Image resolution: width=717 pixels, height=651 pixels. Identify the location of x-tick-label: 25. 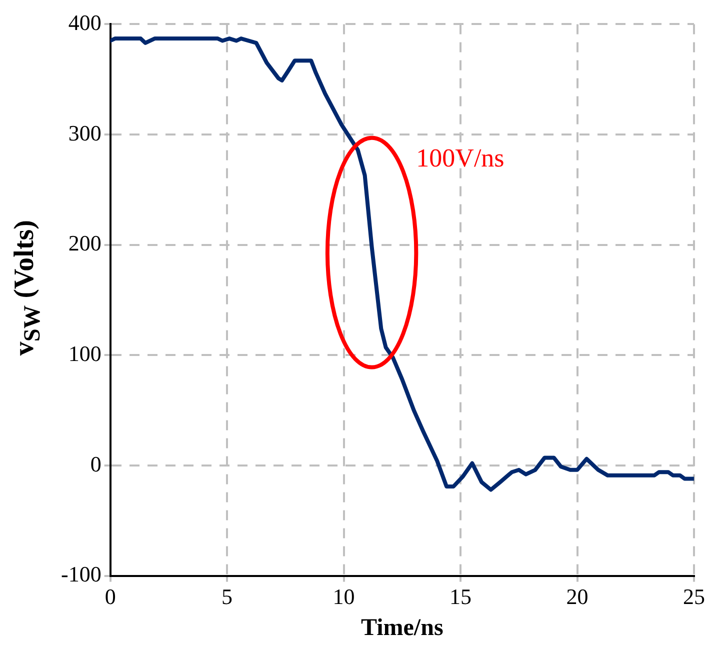
(694, 596).